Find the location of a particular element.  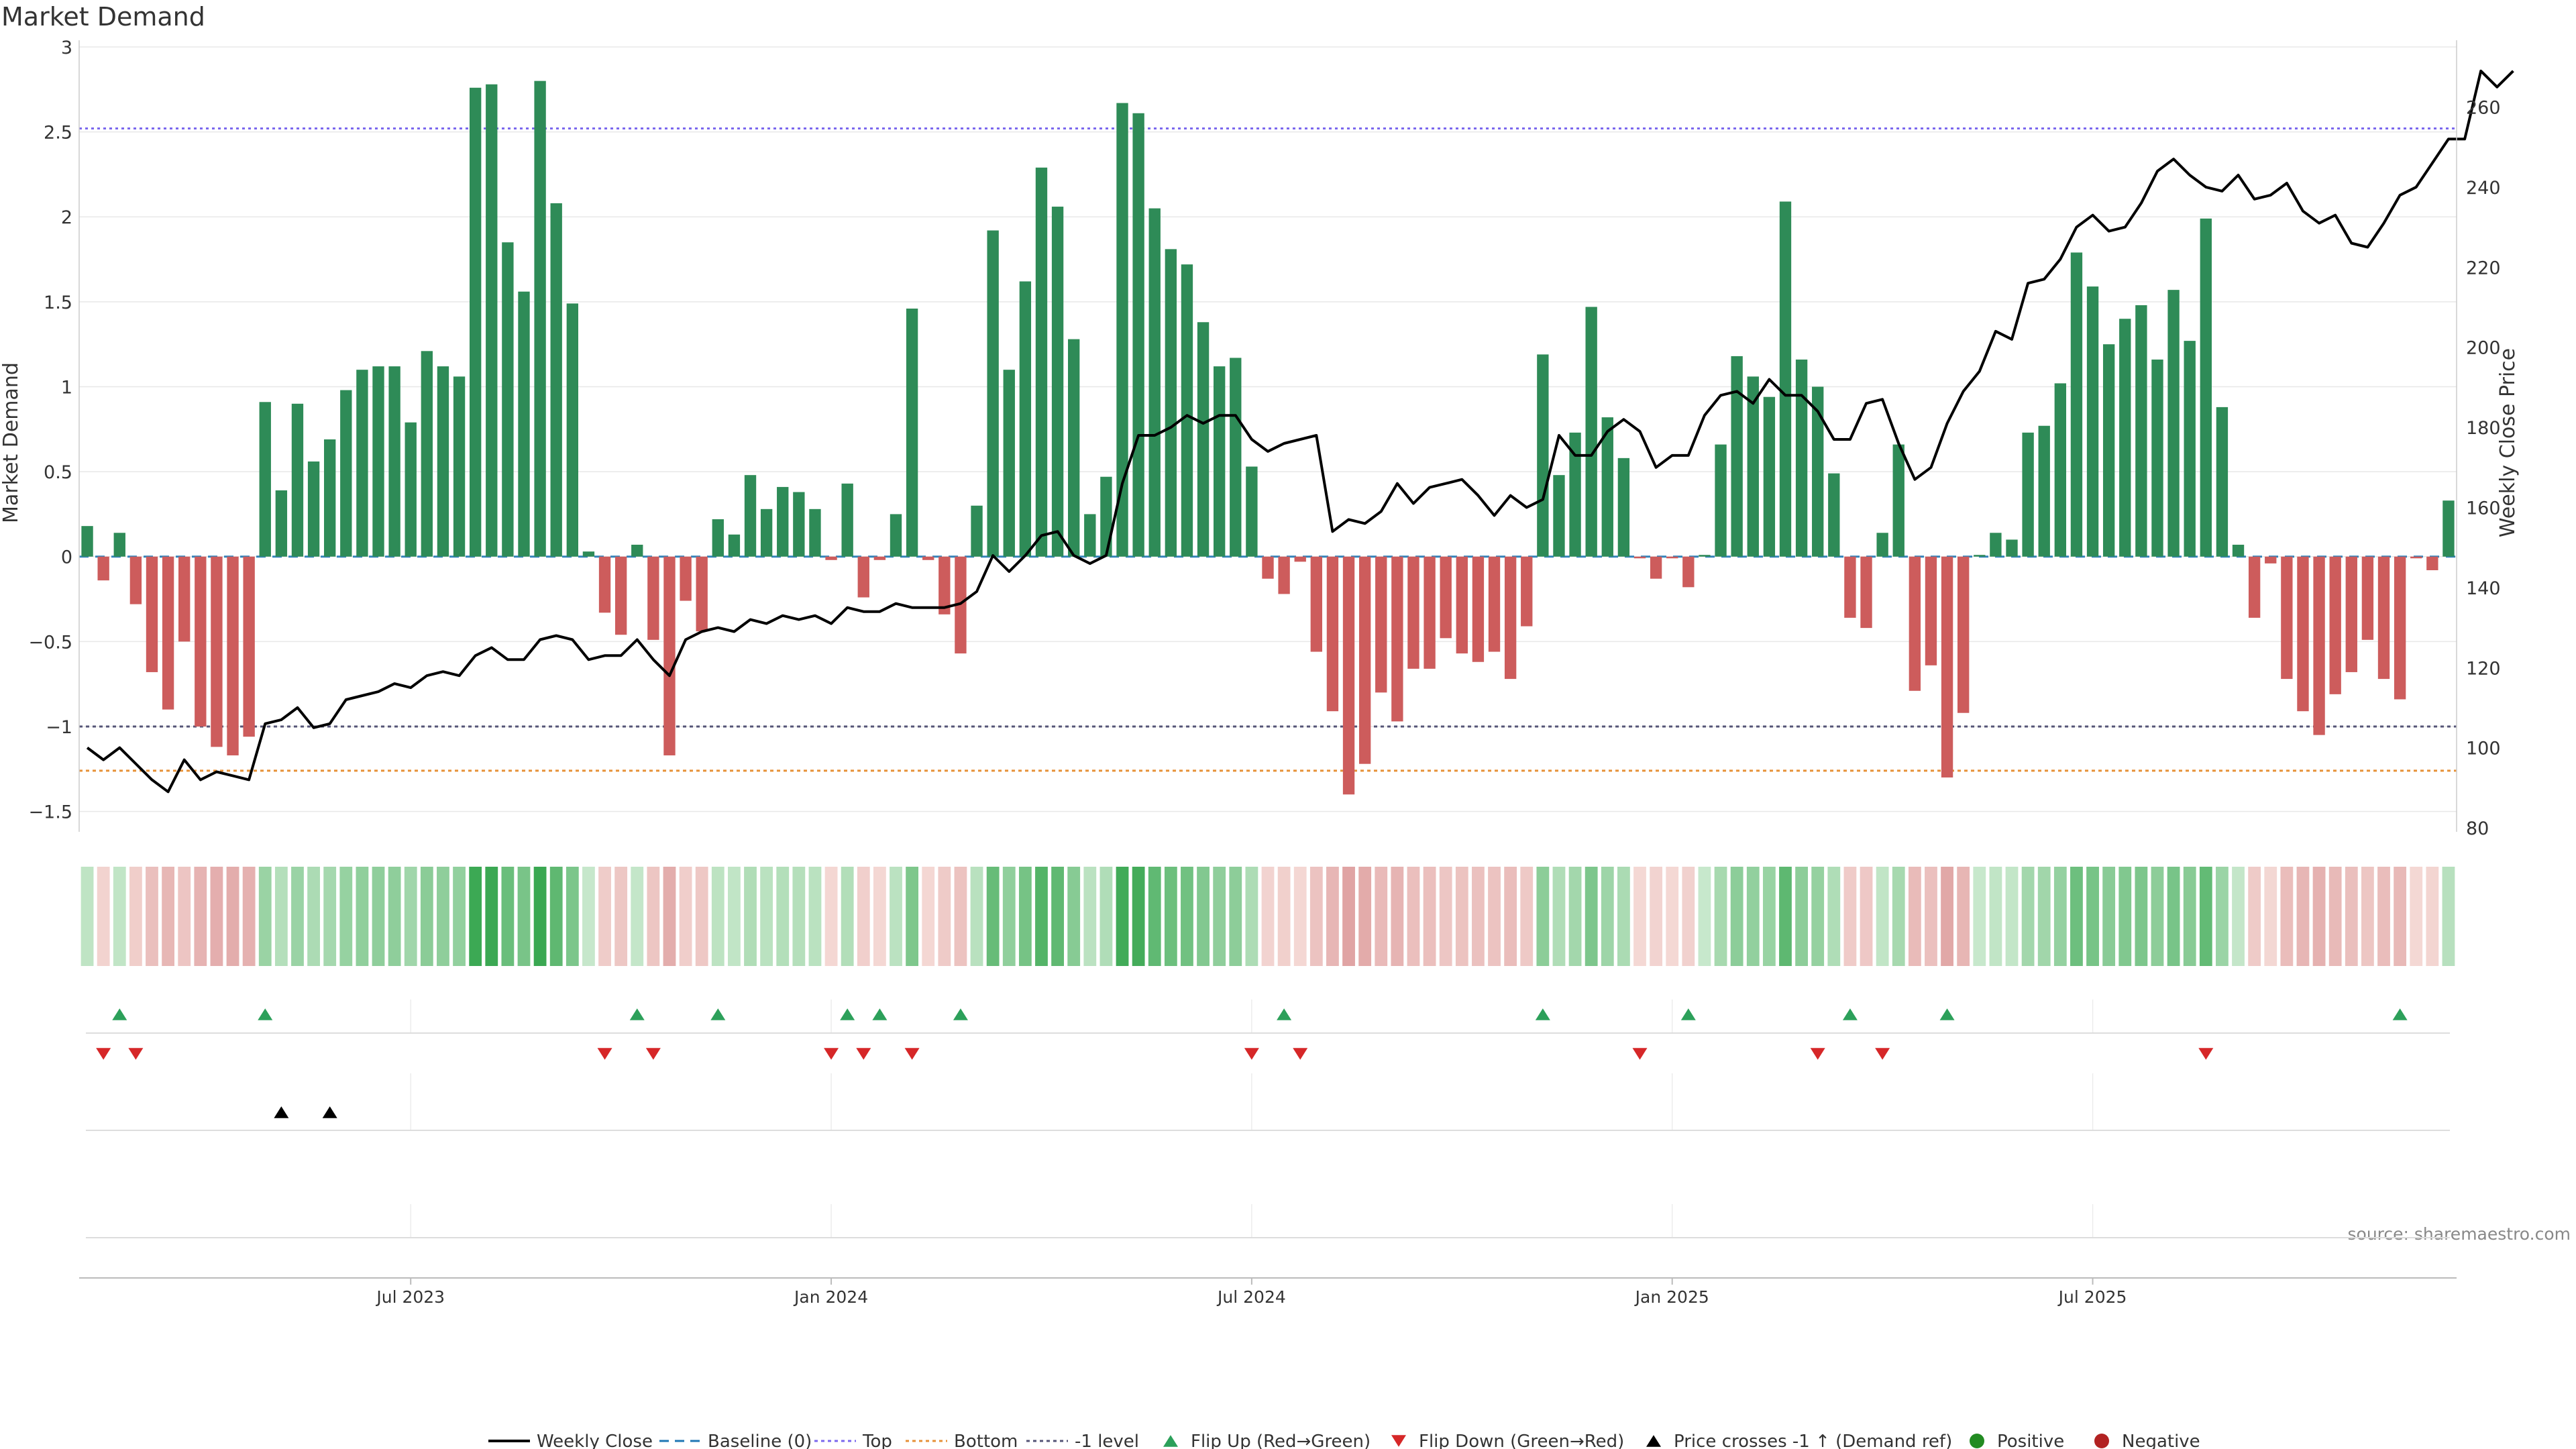

legend-label: Bottom is located at coordinates (986, 1440).